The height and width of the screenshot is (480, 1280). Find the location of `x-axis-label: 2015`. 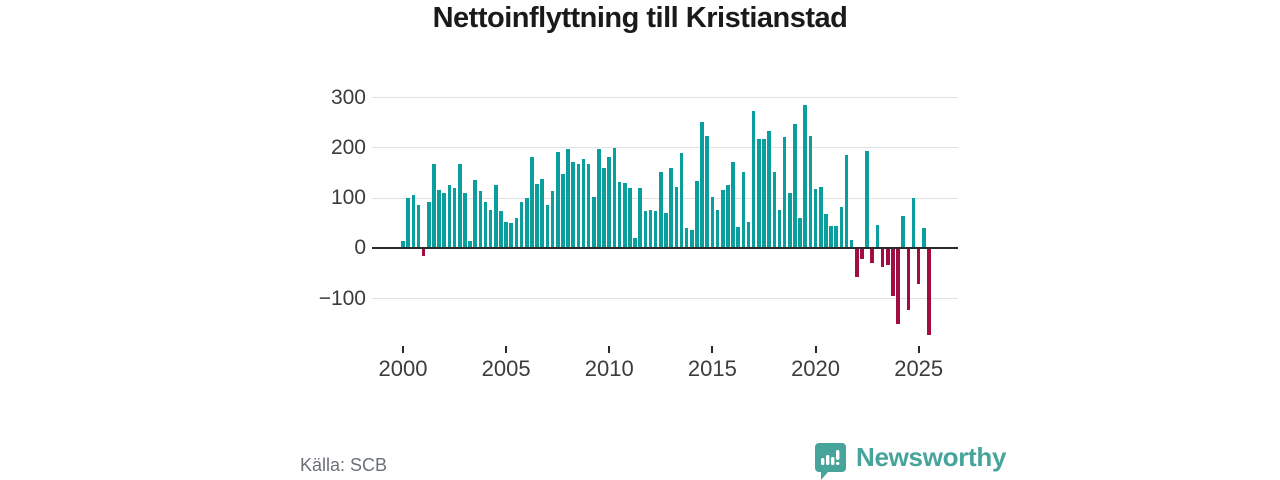

x-axis-label: 2015 is located at coordinates (712, 368).